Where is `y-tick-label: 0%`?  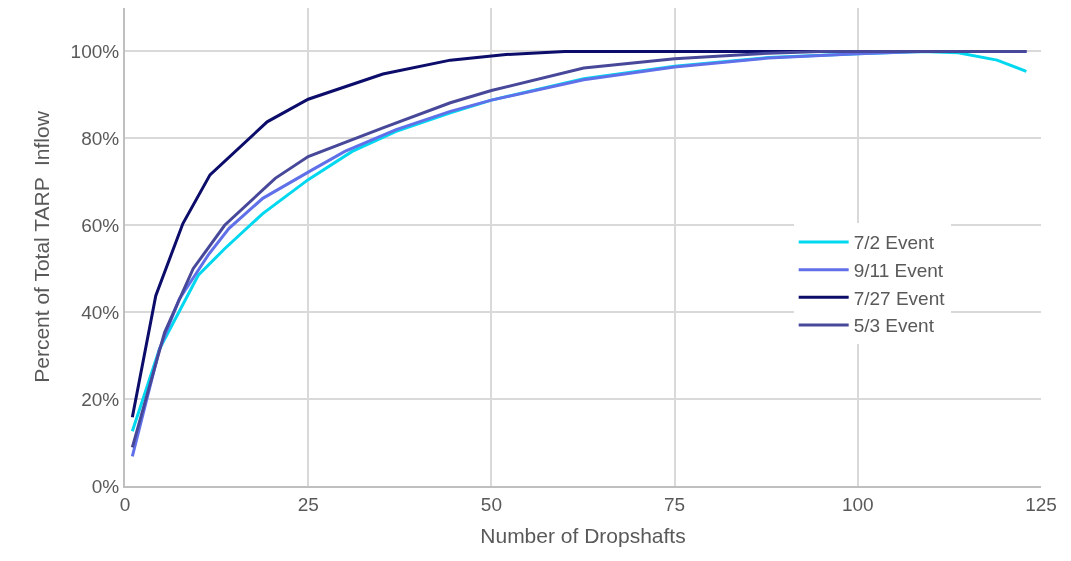
y-tick-label: 0% is located at coordinates (105, 486).